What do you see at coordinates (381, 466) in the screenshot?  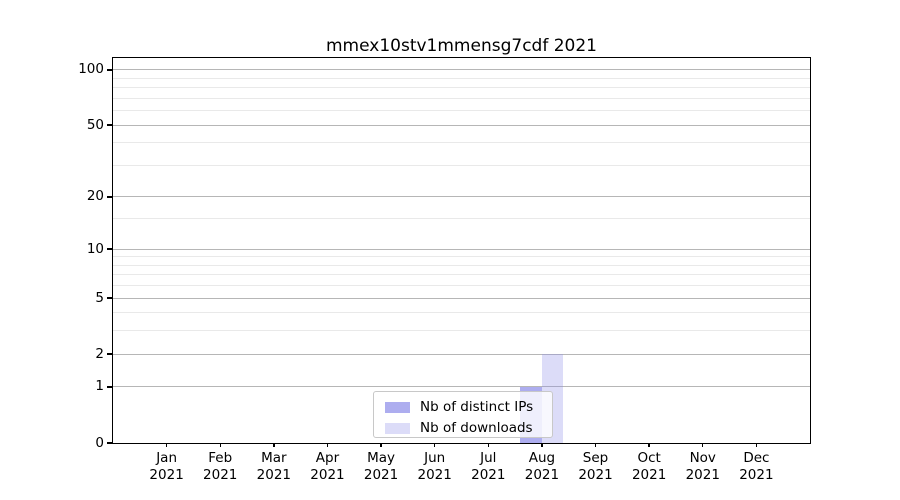 I see `x-tick-label: May 2021` at bounding box center [381, 466].